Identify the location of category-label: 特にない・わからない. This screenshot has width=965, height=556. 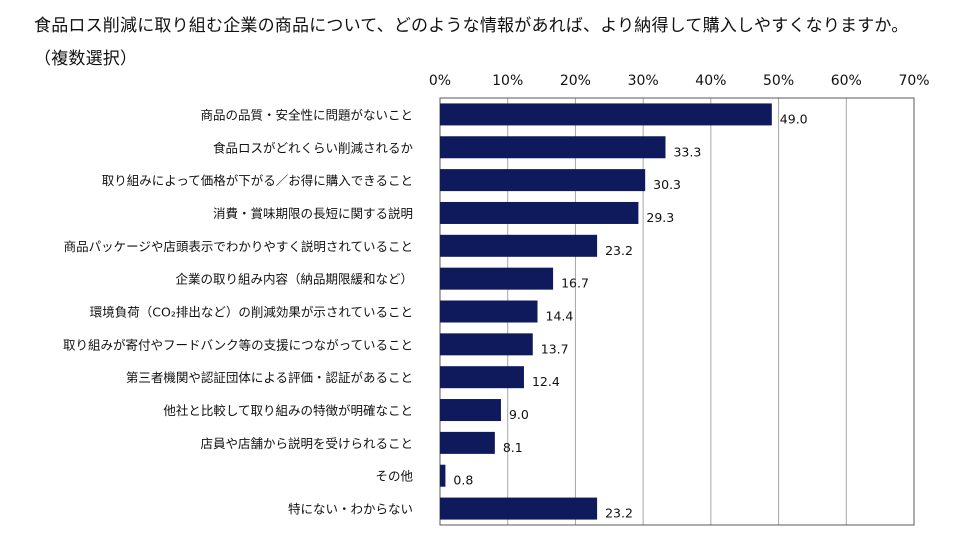
(350, 509).